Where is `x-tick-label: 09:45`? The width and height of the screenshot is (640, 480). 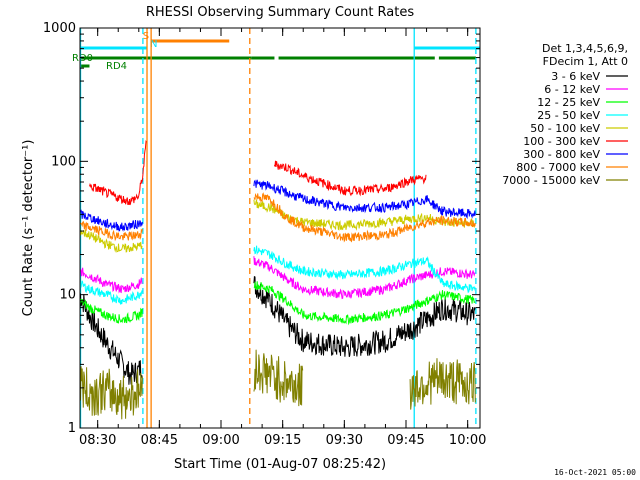 x-tick-label: 09:45 is located at coordinates (405, 440).